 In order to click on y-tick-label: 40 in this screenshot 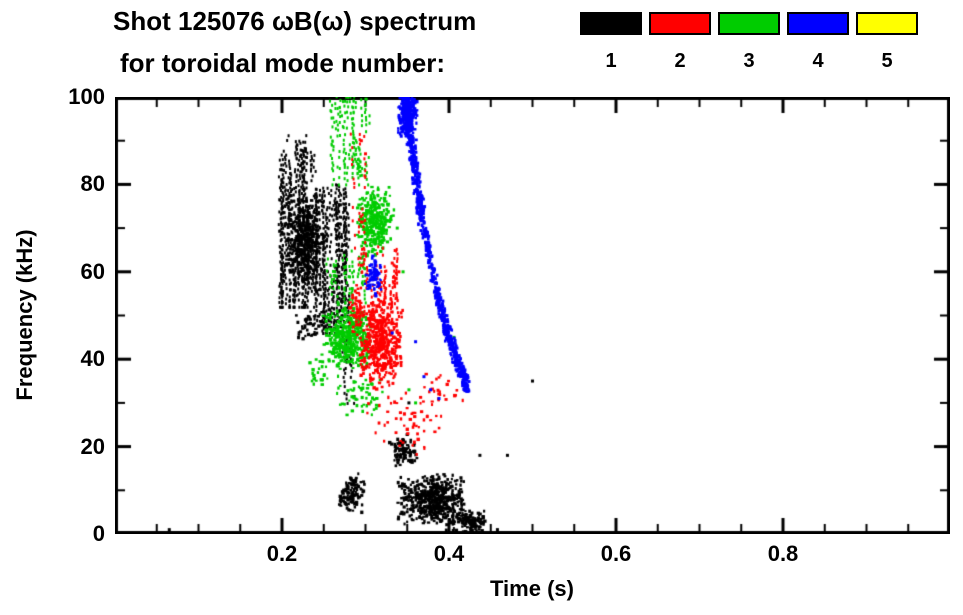, I will do `click(92, 359)`.